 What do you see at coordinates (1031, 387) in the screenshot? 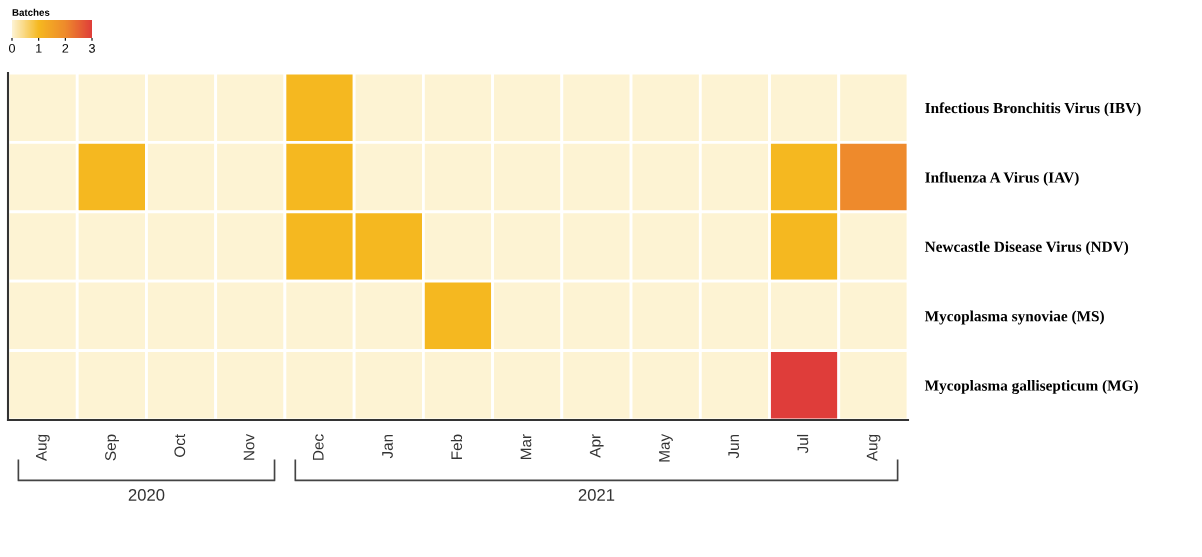
I see `y-tick-label: Mycoplasma gallisepticum (MG)` at bounding box center [1031, 387].